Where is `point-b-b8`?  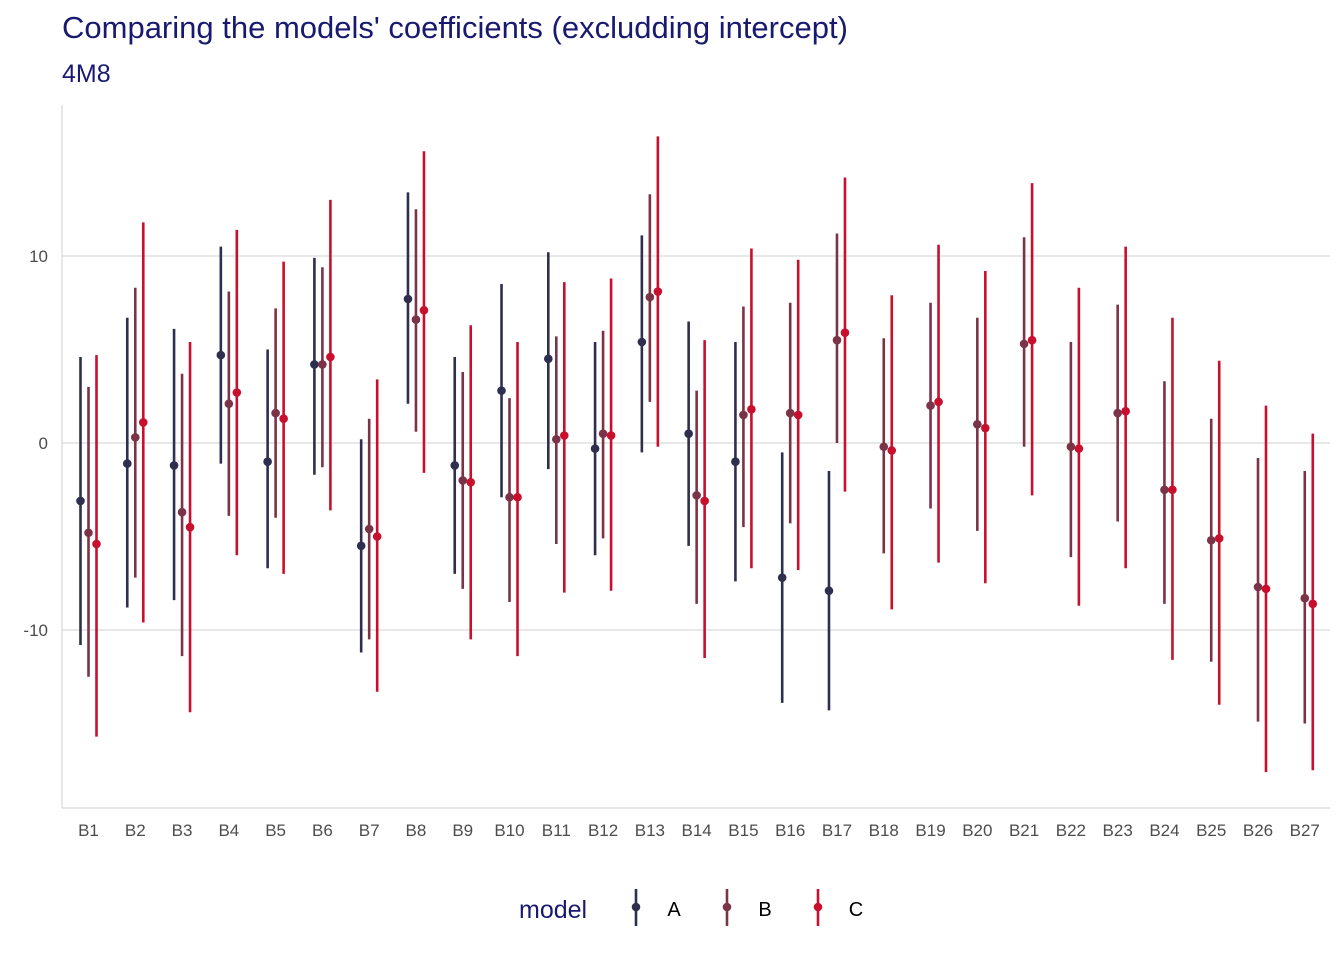 point-b-b8 is located at coordinates (416, 319).